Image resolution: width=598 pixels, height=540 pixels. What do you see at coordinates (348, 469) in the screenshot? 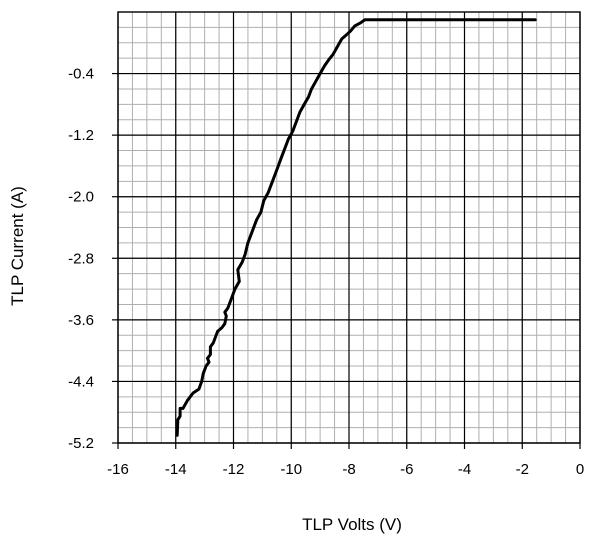
I see `x-tick-label: -8` at bounding box center [348, 469].